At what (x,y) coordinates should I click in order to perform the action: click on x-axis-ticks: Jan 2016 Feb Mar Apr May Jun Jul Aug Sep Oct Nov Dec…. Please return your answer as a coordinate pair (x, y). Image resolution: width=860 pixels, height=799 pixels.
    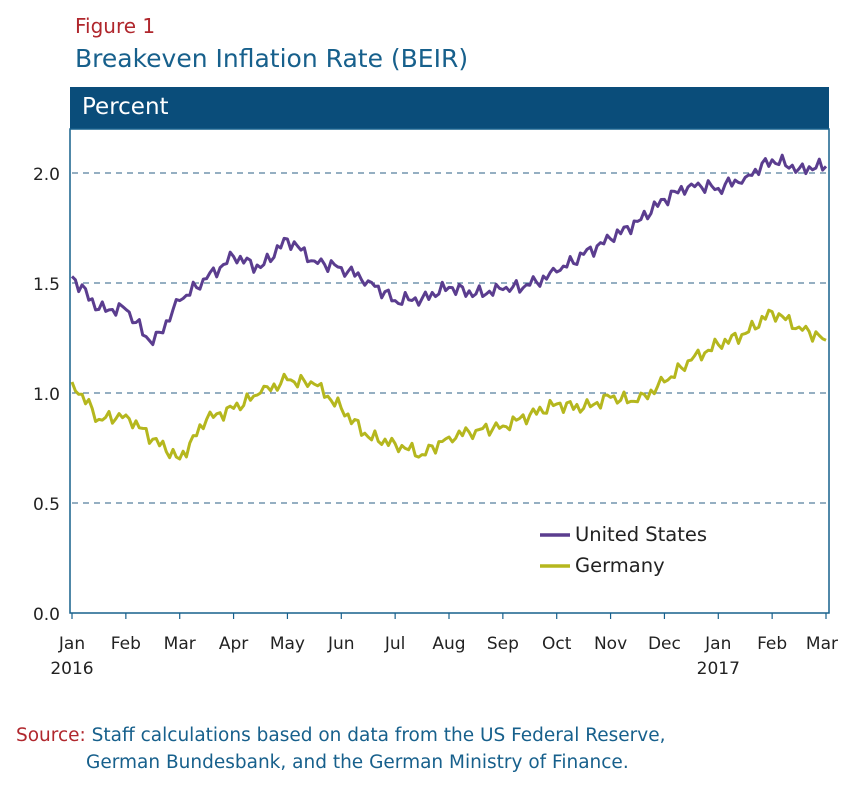
    Looking at the image, I should click on (444, 646).